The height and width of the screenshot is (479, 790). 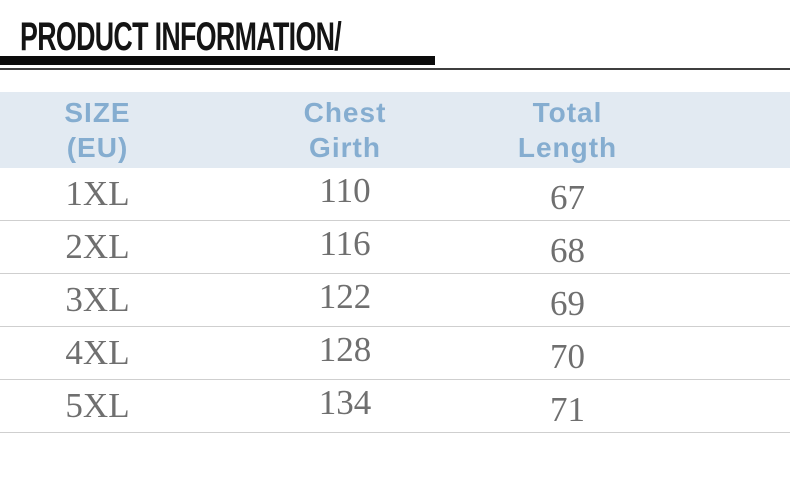 What do you see at coordinates (567, 250) in the screenshot?
I see `total-length-value: 68` at bounding box center [567, 250].